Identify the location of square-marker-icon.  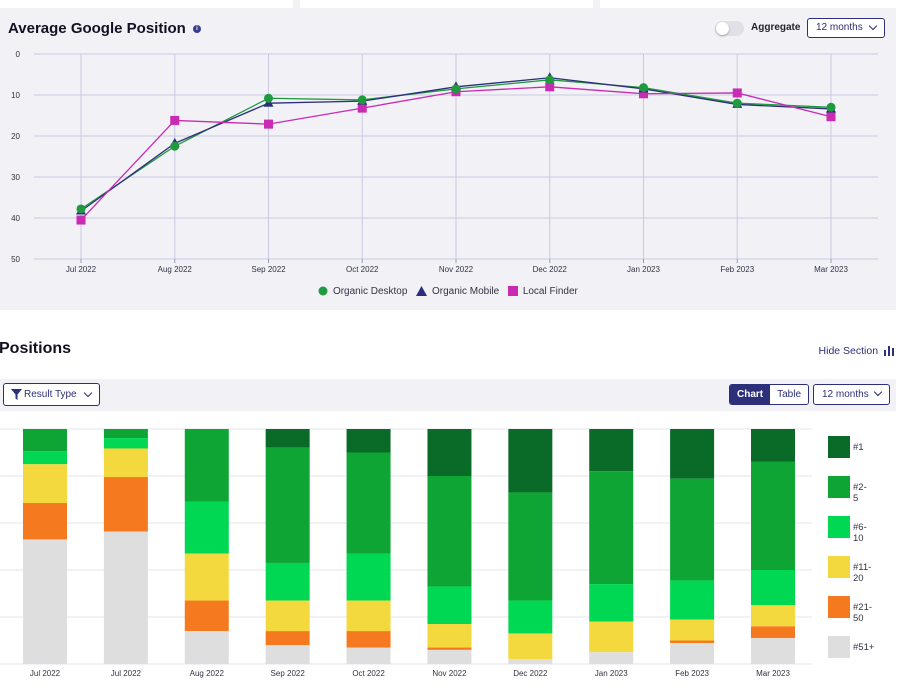
(513, 291).